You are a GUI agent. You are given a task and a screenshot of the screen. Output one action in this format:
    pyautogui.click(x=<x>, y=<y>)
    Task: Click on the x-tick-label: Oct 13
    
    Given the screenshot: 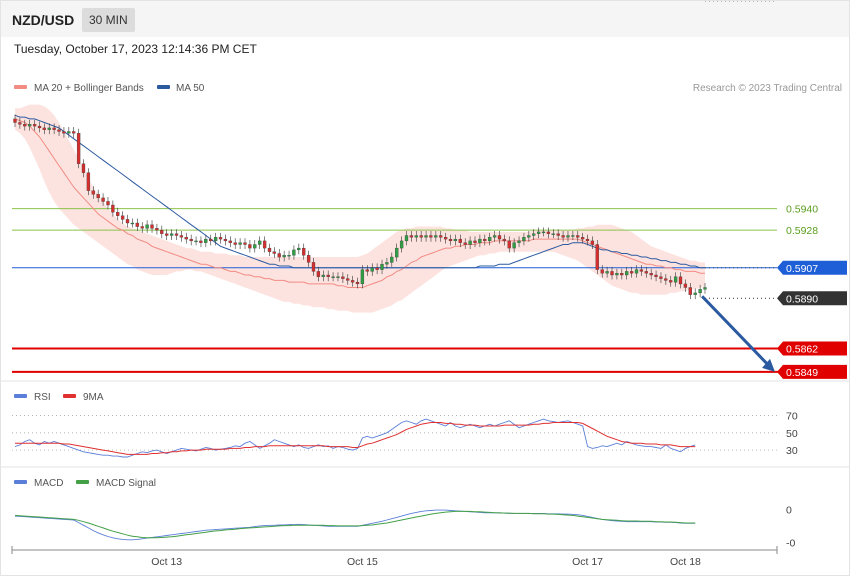 What is the action you would take?
    pyautogui.click(x=166, y=562)
    